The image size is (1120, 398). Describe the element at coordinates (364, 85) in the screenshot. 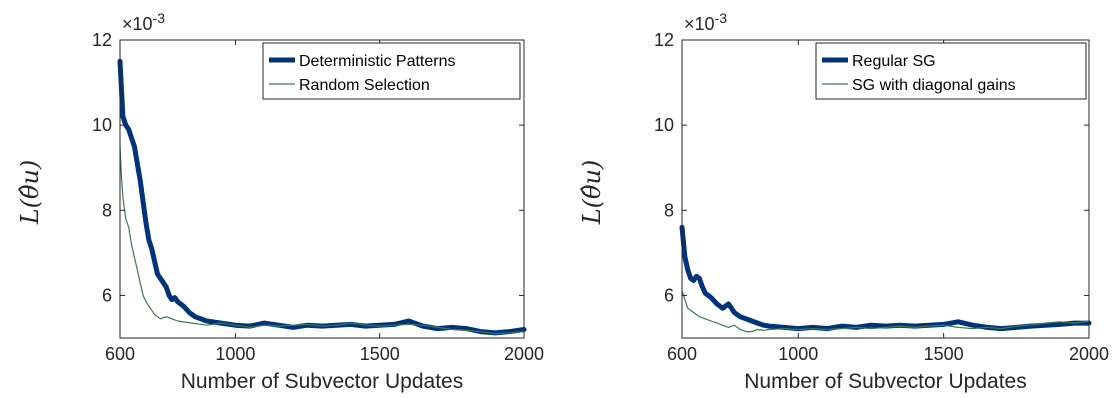

I see `legend-label-2: Random Selection` at that location.